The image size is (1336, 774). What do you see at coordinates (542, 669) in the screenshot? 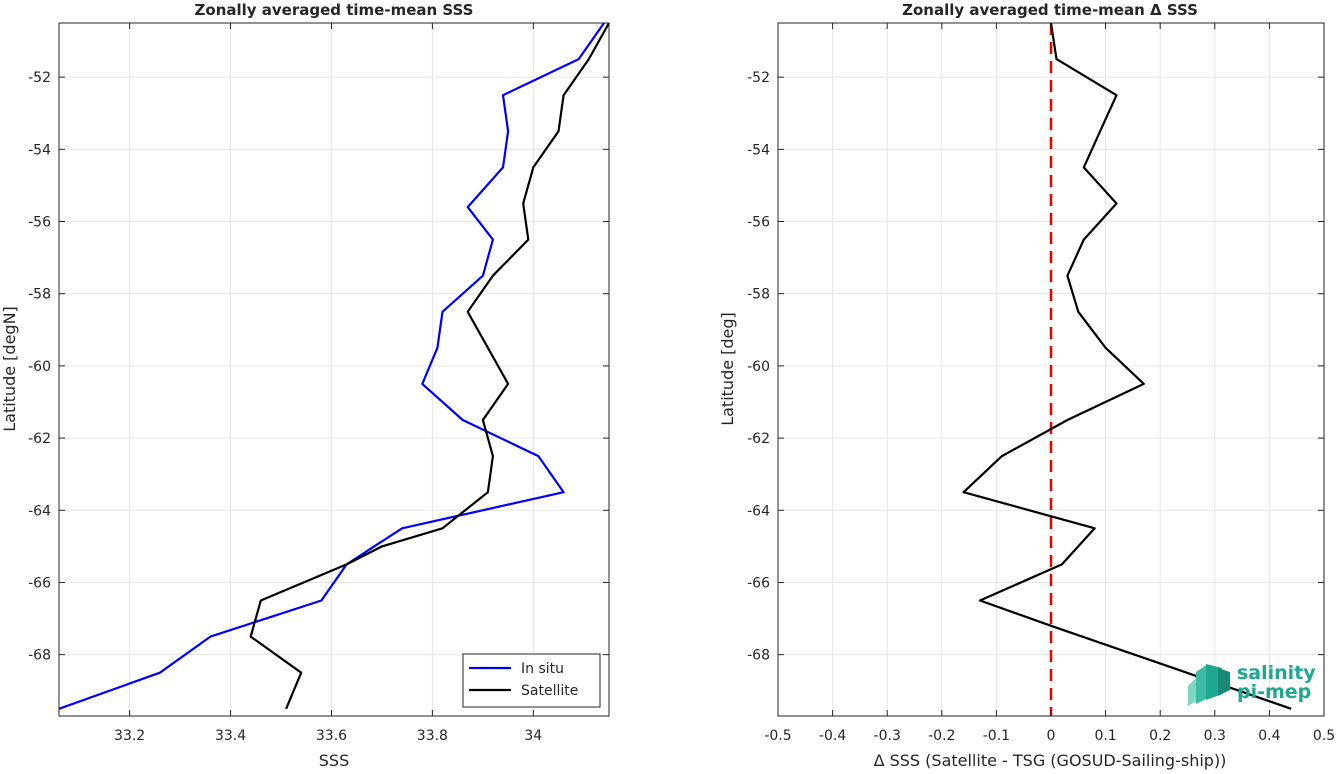
I see `legend-label-in-situ: In situ` at bounding box center [542, 669].